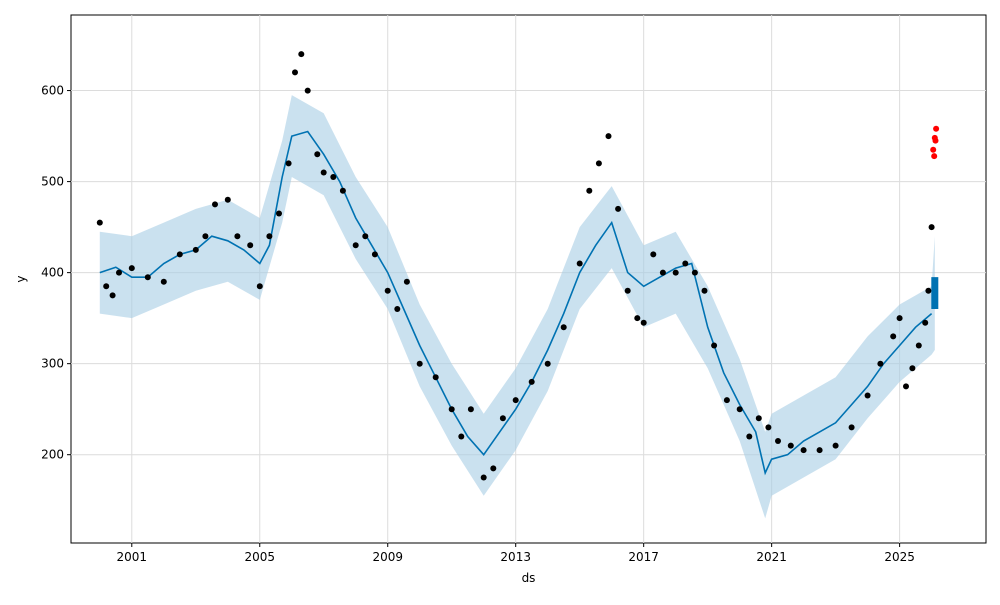  I want to click on x-tick-label: 2025, so click(899, 557).